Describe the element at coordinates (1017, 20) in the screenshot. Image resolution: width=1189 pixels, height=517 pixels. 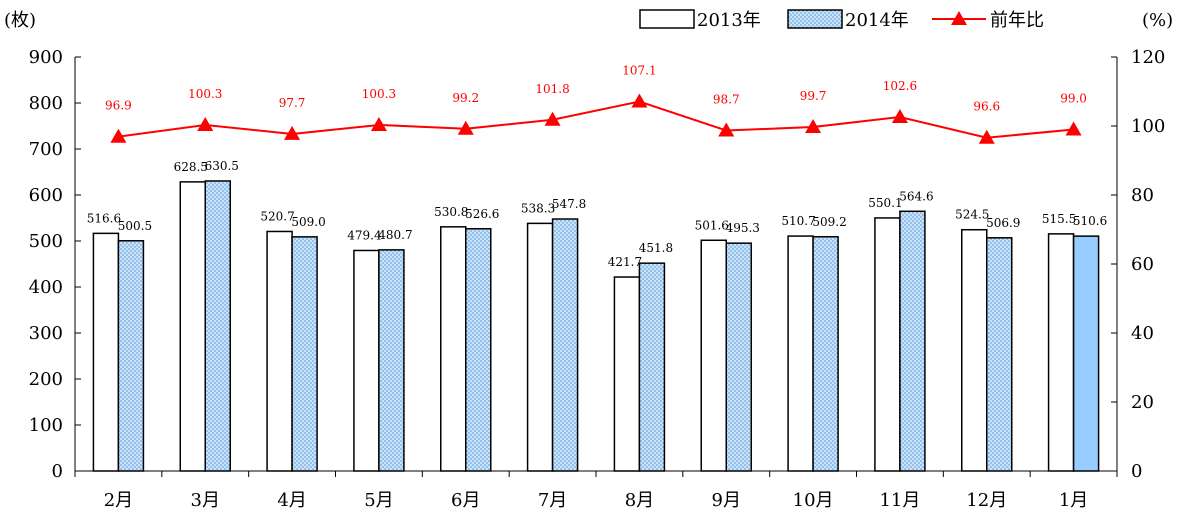
I see `legend-label-yoy: 前年比` at that location.